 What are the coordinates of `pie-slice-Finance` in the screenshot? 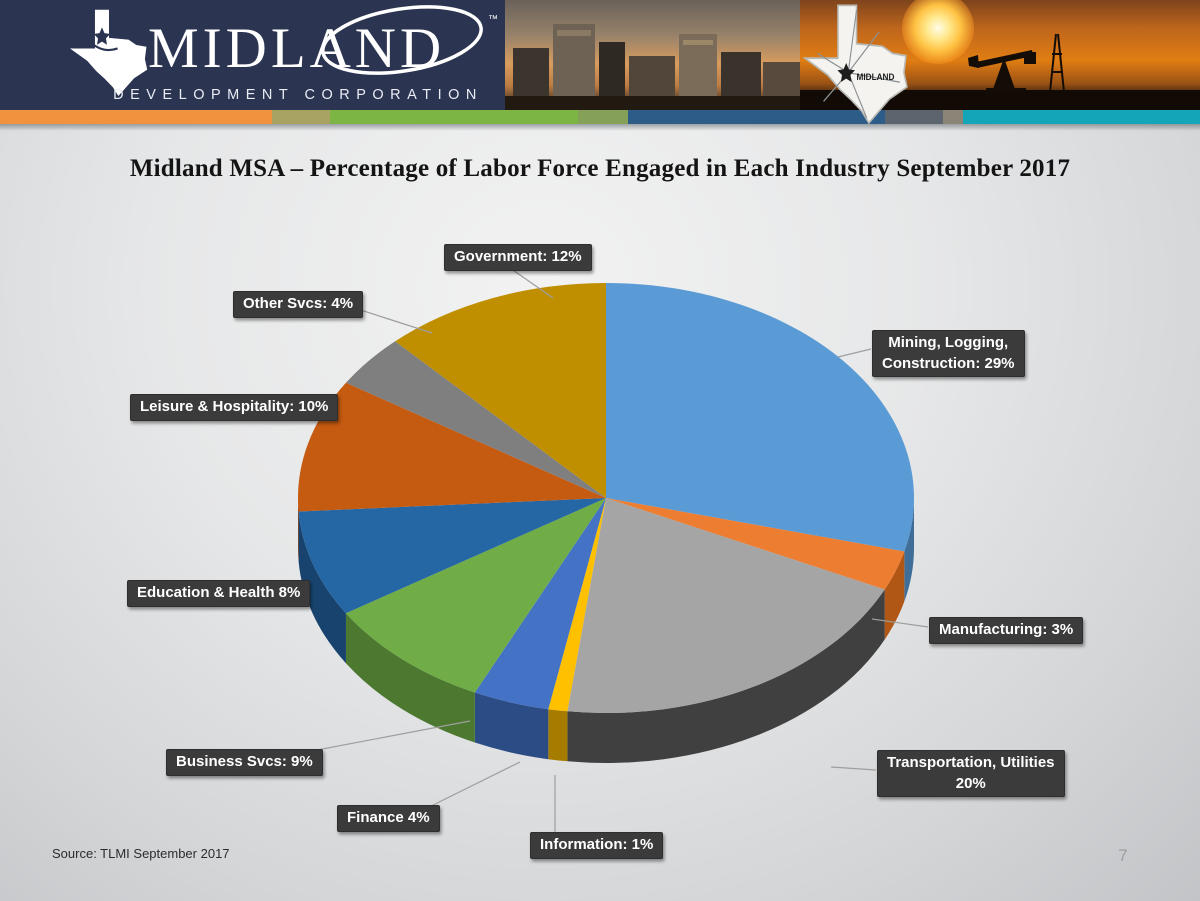 It's located at (540, 604).